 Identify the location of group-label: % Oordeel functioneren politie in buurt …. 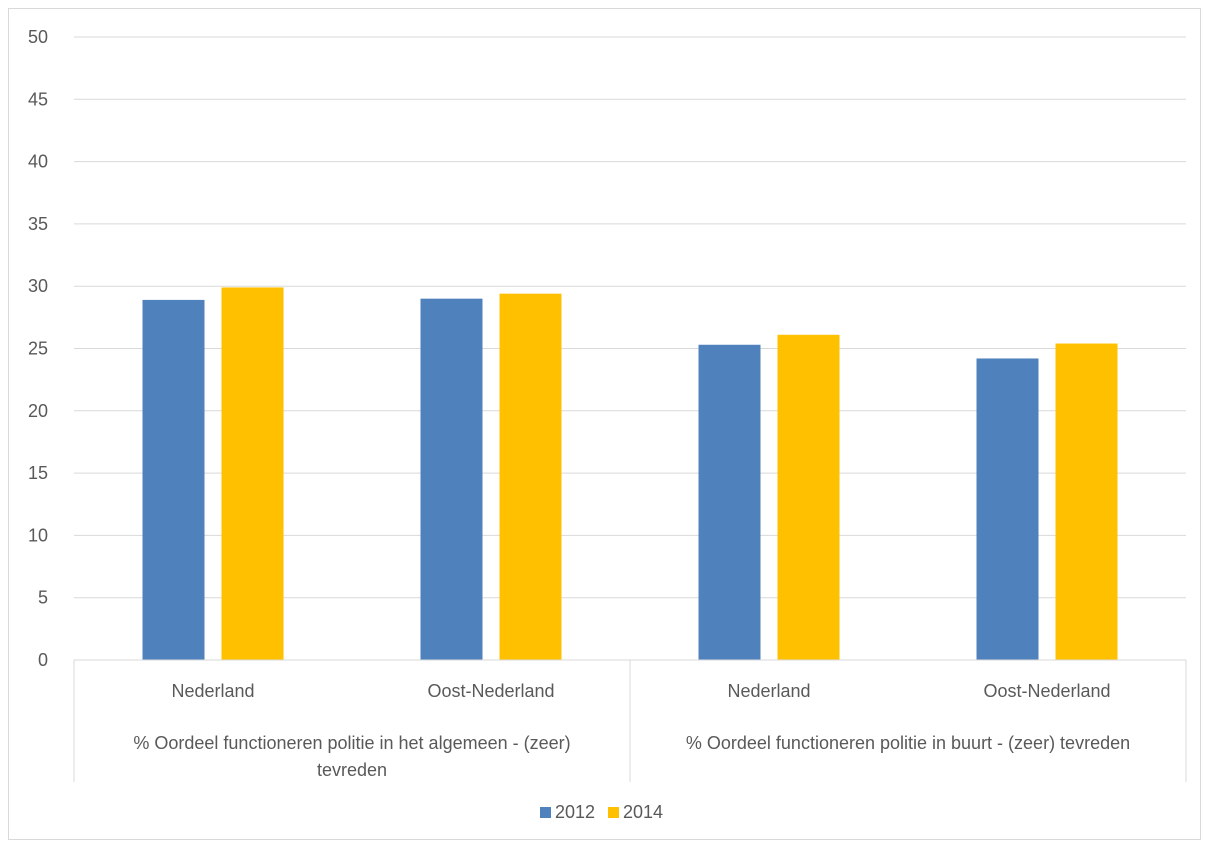
(908, 743).